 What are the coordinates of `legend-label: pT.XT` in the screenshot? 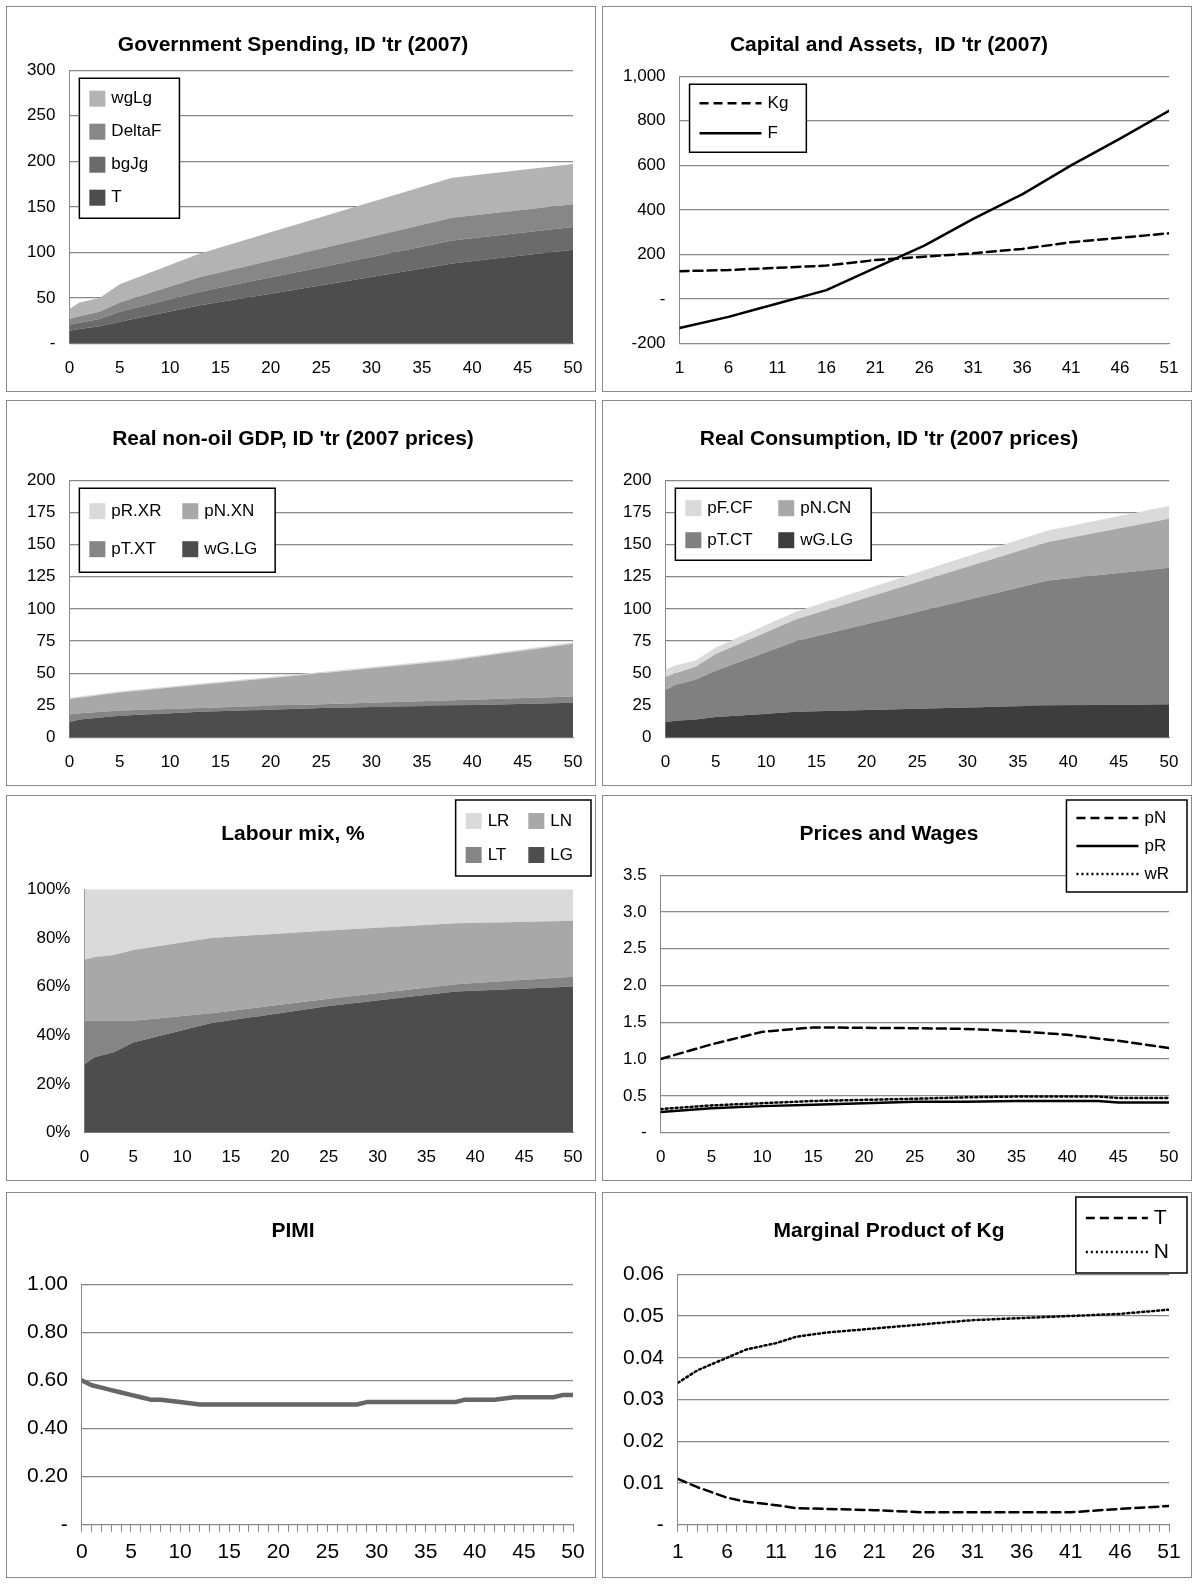 It's located at (133, 548).